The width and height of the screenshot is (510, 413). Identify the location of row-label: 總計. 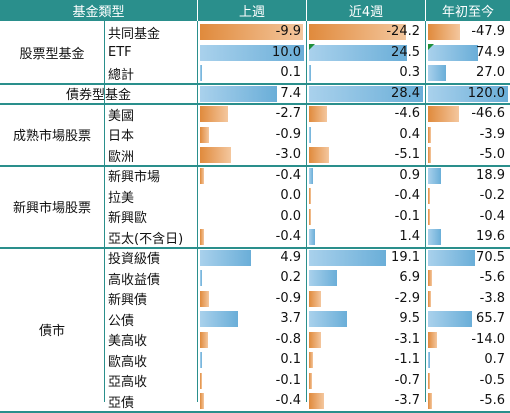
(121, 75).